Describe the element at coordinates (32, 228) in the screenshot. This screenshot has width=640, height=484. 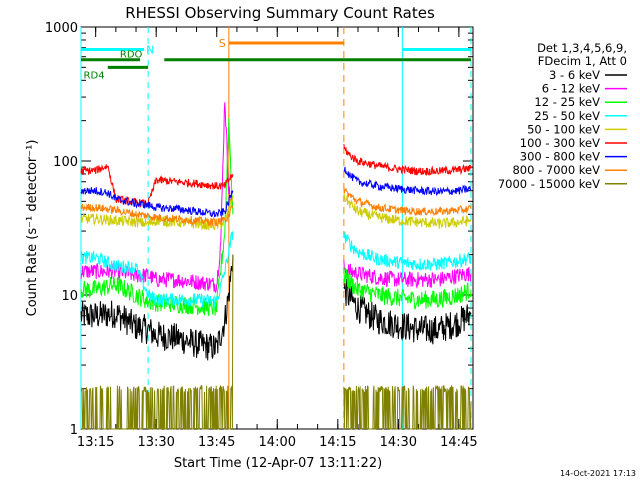
I see `y-axis-label: Count Rate (s⁻¹ detector⁻¹)` at that location.